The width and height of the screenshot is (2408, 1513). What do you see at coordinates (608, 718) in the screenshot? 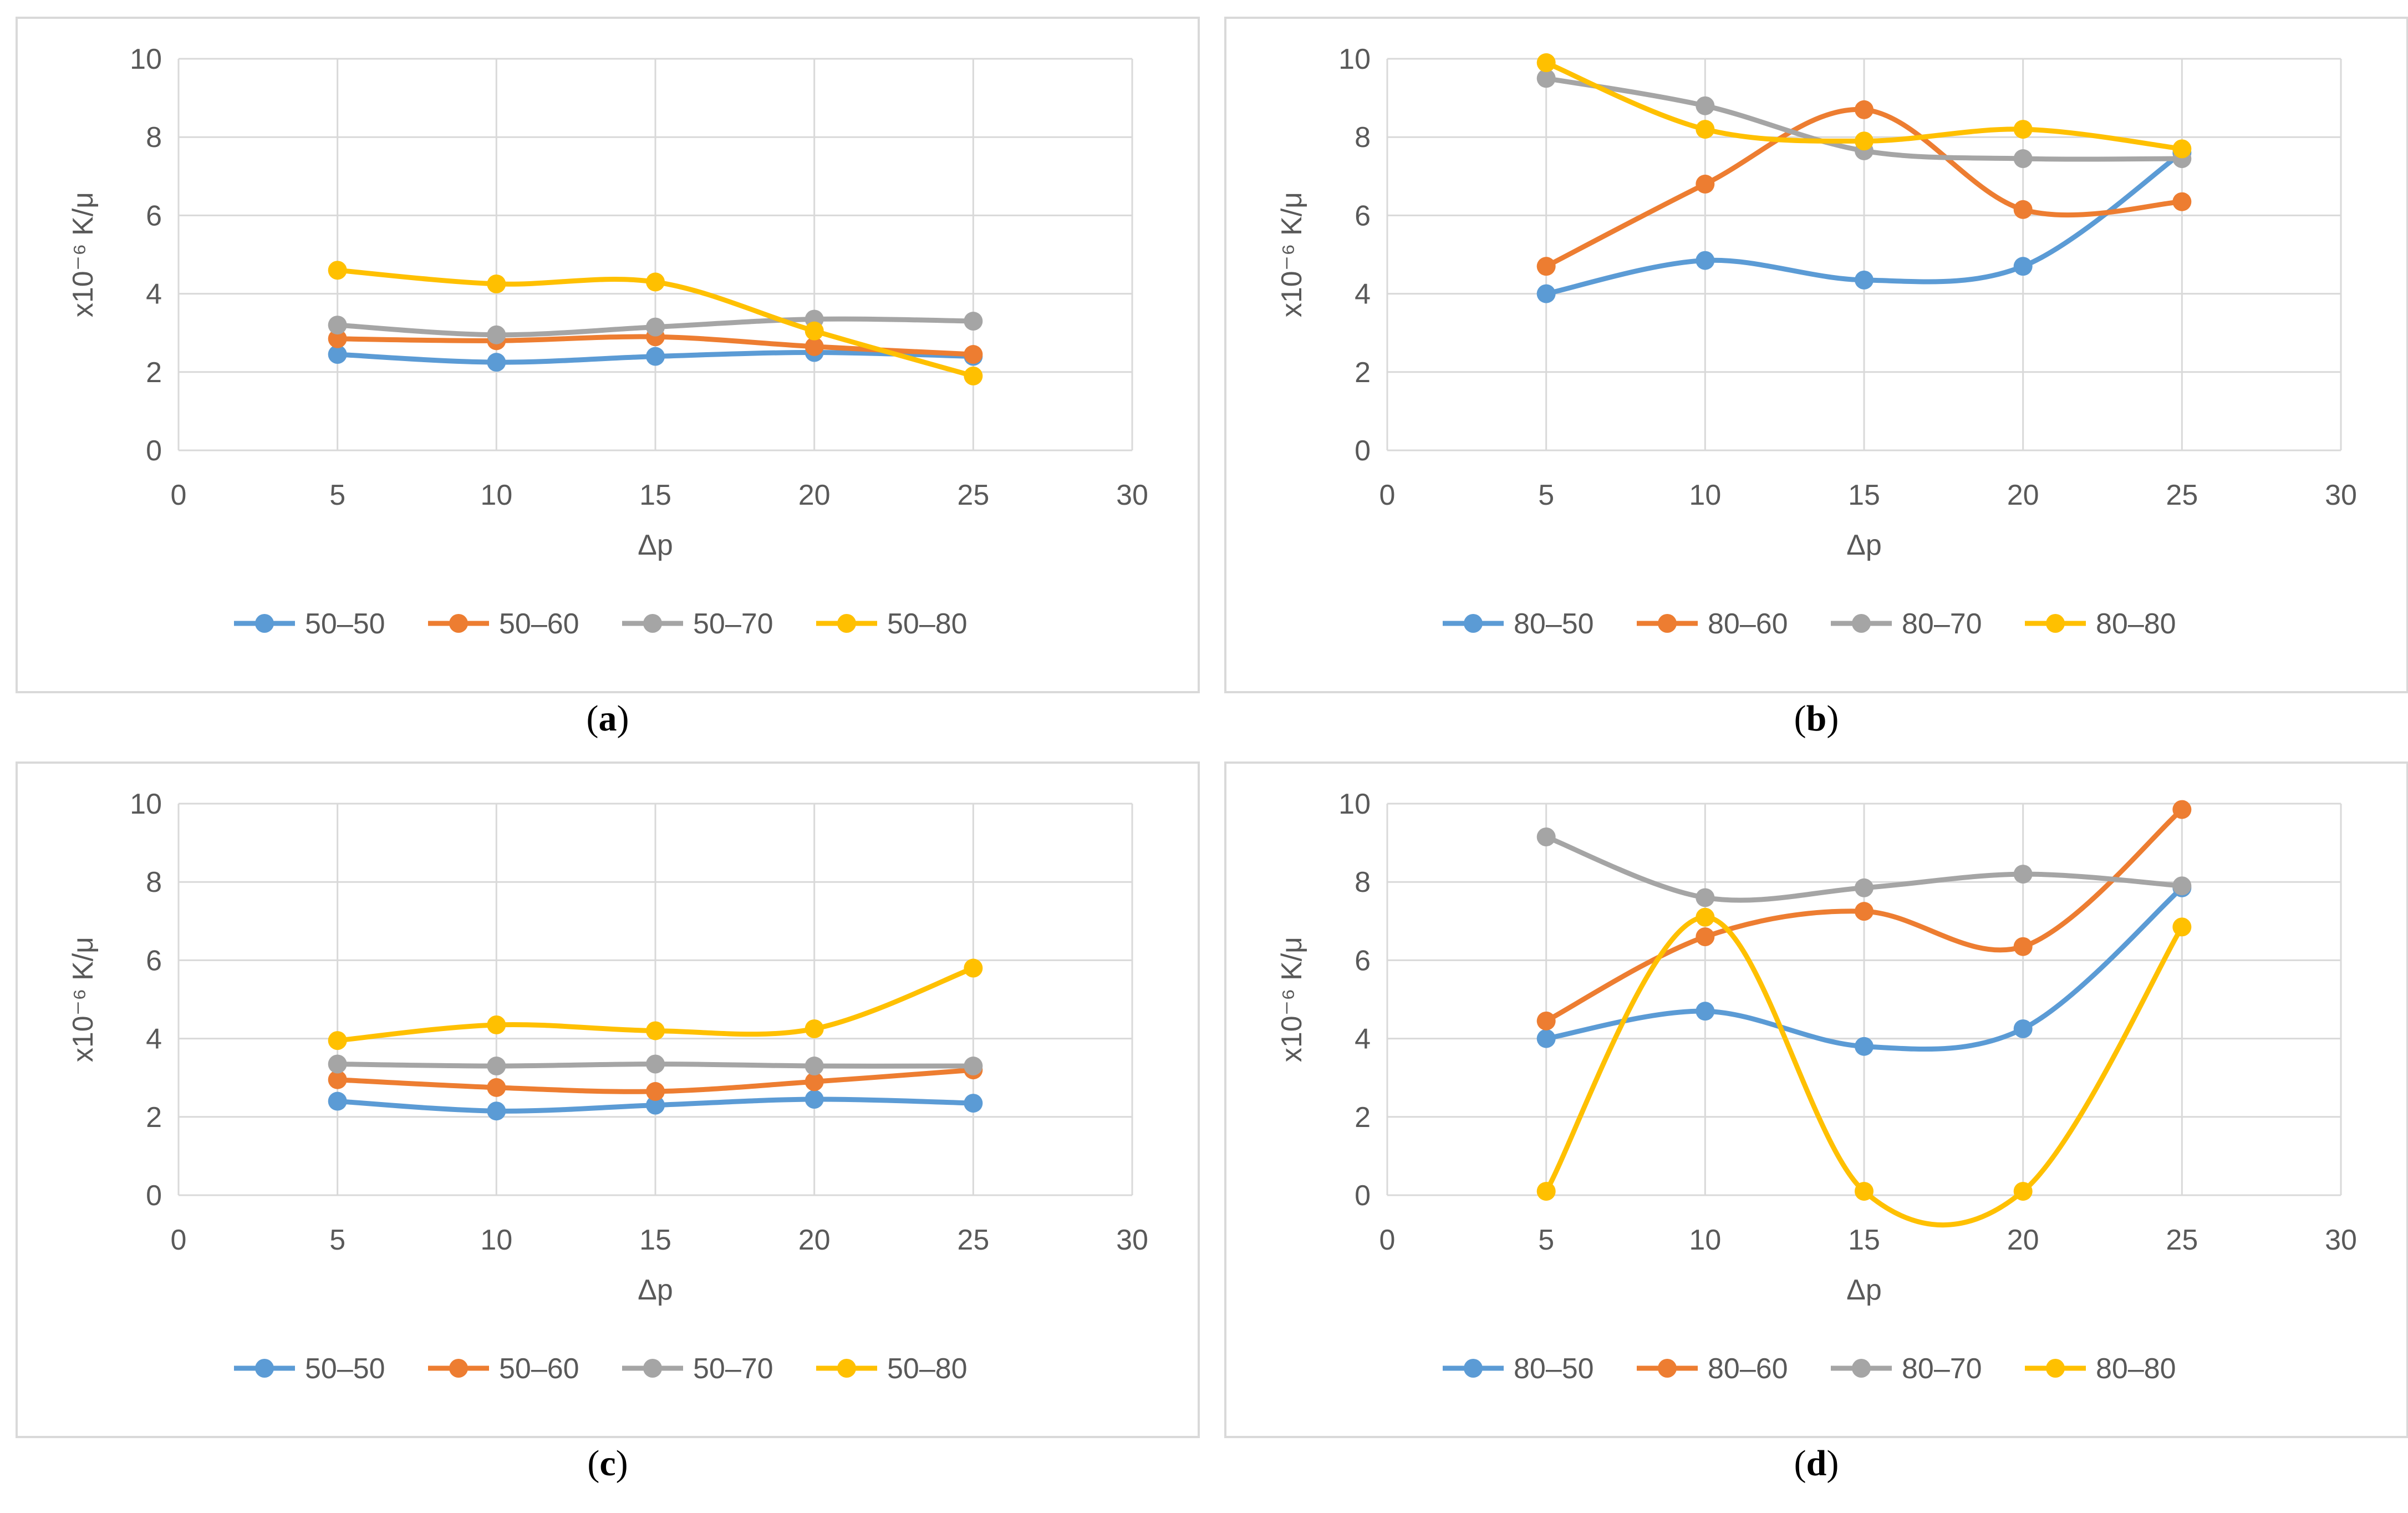
I see `caption-a: (a)` at bounding box center [608, 718].